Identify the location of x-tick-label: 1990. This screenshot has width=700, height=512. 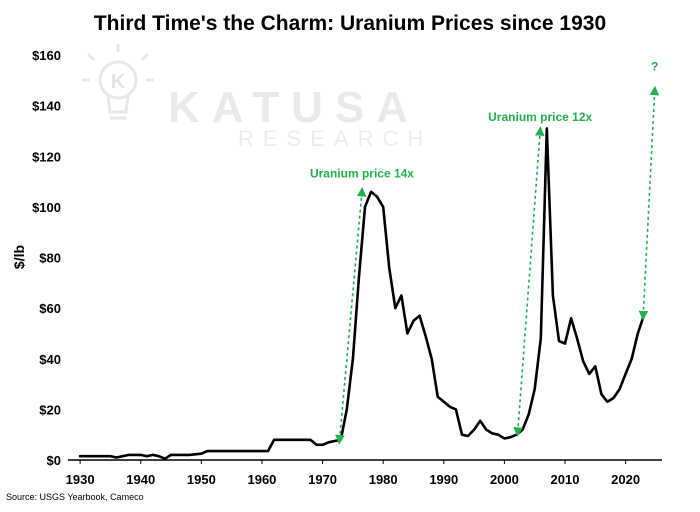
(443, 479).